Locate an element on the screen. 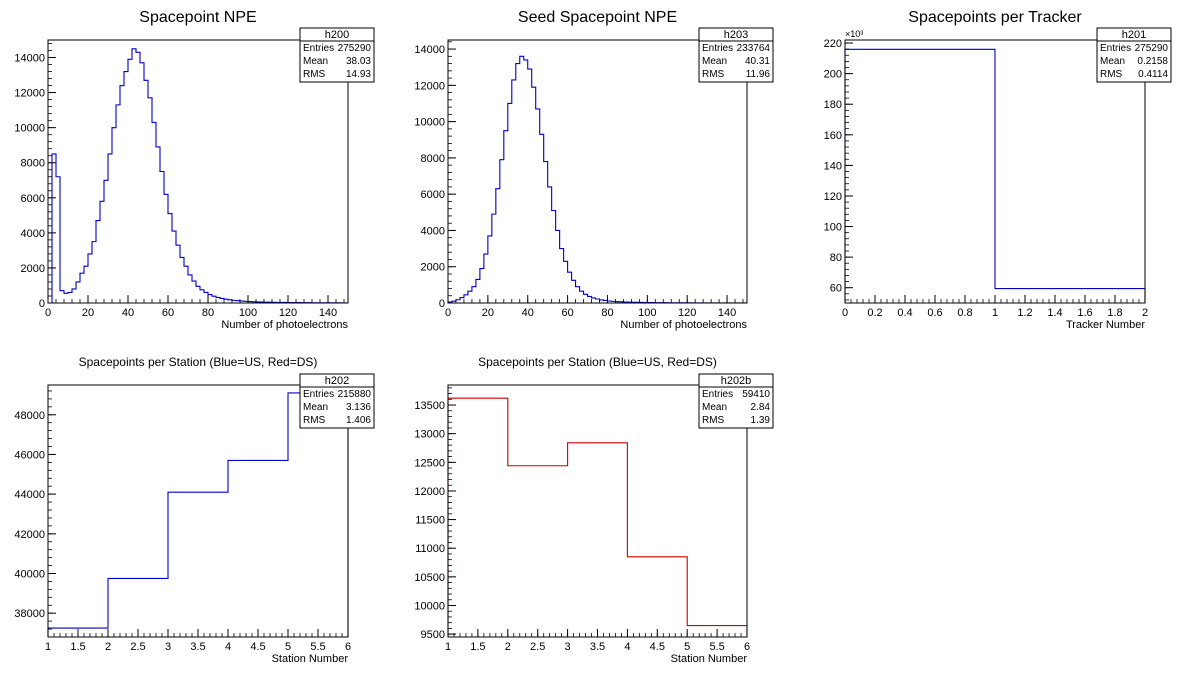 Image resolution: width=1196 pixels, height=690 pixels. stats-value: 3.136 is located at coordinates (358, 407).